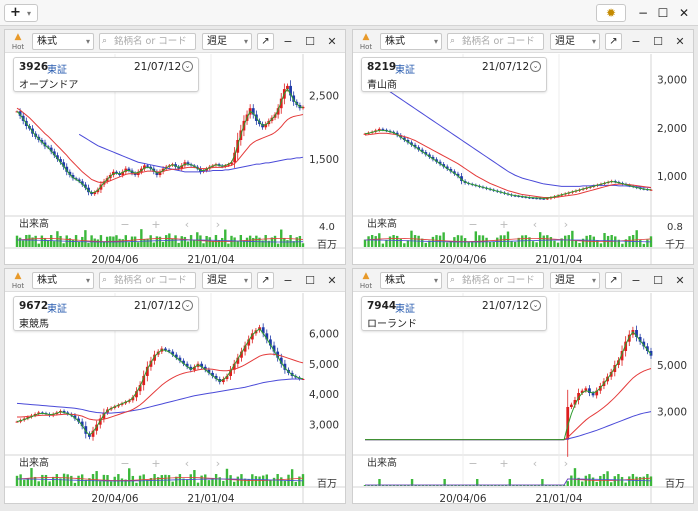 This screenshot has width=698, height=511. Describe the element at coordinates (643, 13) in the screenshot. I see `minimize-window-button: −` at that location.